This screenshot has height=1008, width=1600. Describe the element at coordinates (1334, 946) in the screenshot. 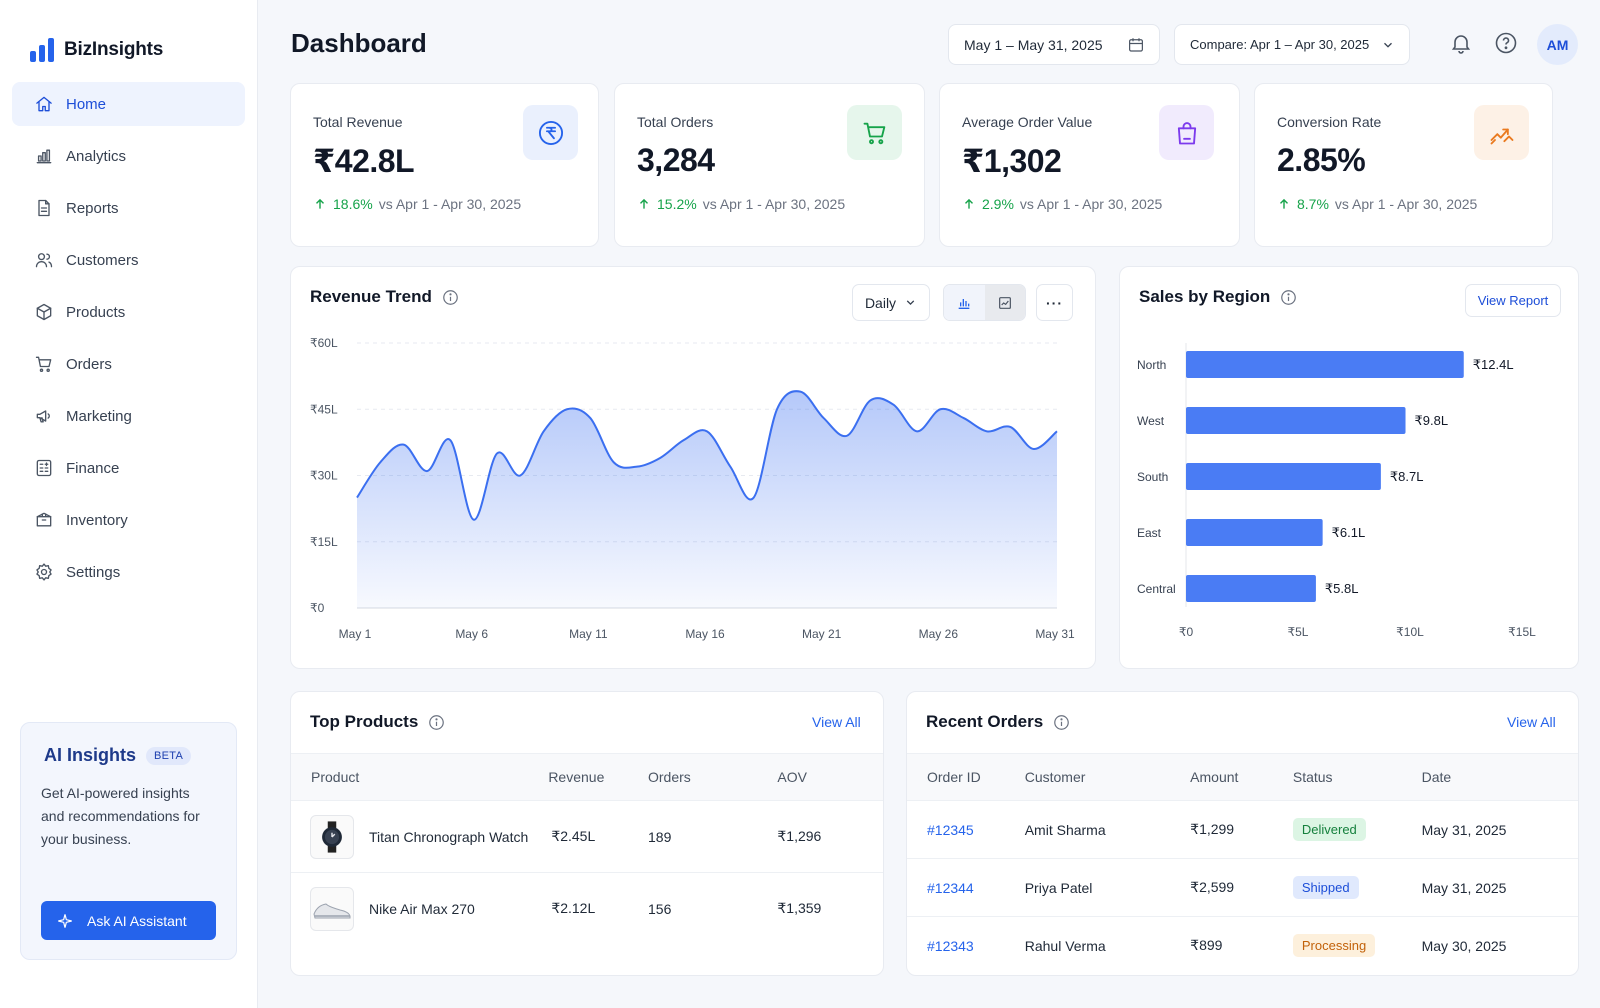

I see `status-badge: Processing` at that location.